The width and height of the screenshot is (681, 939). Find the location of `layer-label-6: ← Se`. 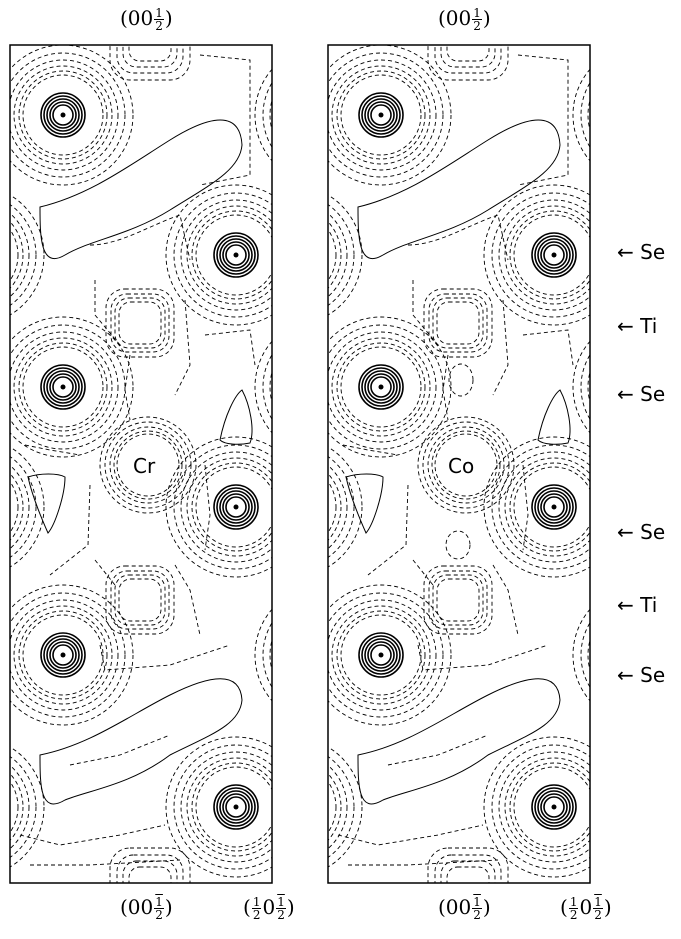

layer-label-6: ← Se is located at coordinates (641, 675).